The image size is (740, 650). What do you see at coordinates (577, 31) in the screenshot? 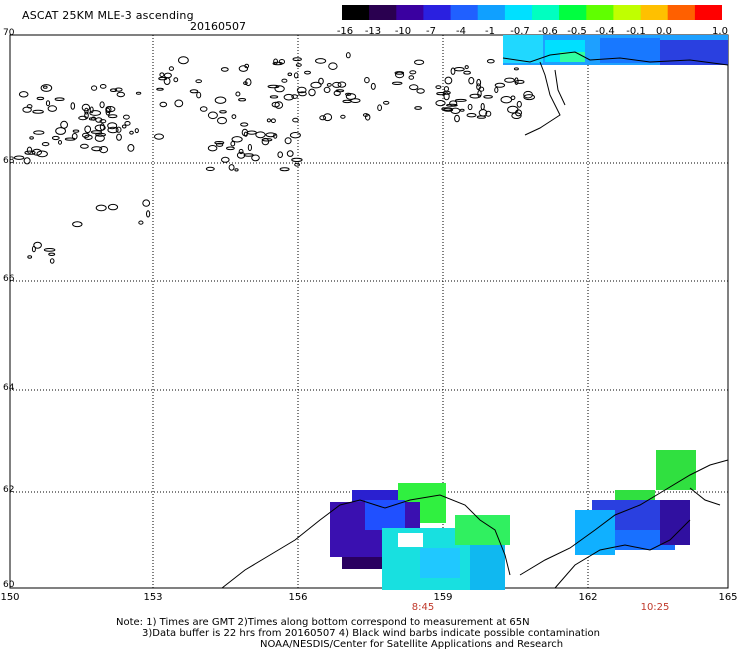
I see `colorbar-tick: -0.5` at bounding box center [577, 31].